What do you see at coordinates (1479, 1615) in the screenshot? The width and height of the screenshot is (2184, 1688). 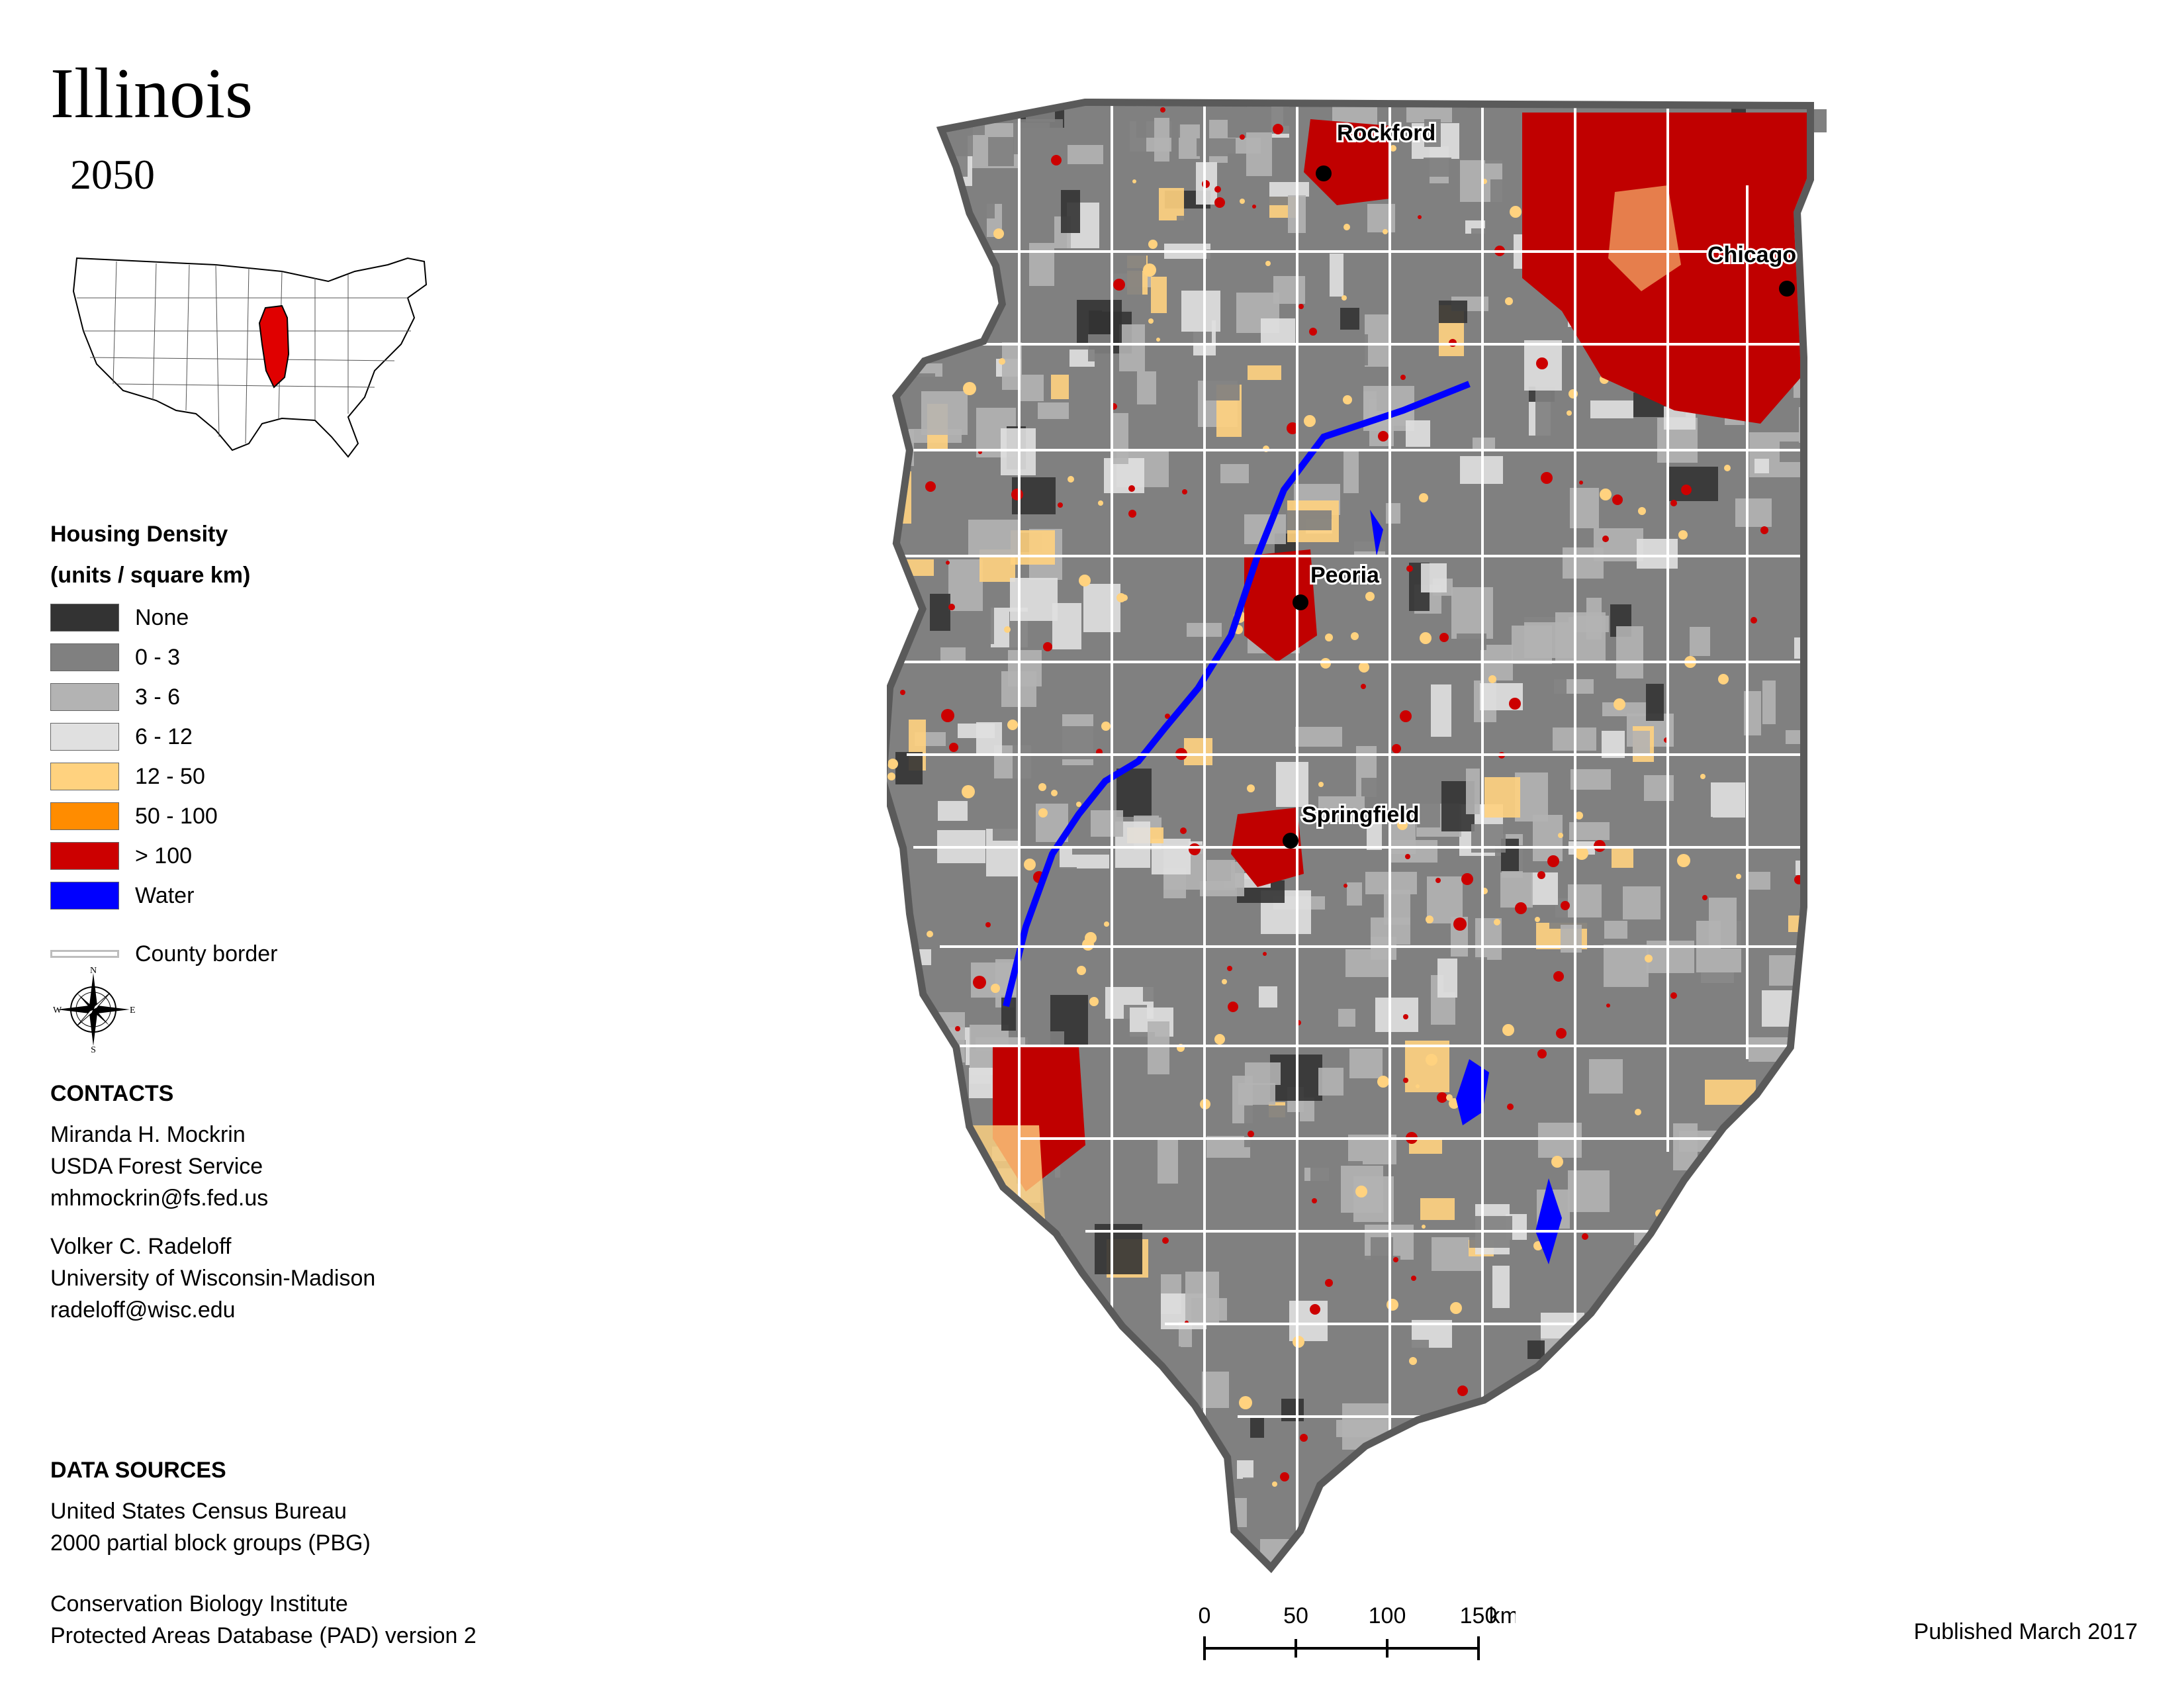 I see `scale-tick-150: 150` at bounding box center [1479, 1615].